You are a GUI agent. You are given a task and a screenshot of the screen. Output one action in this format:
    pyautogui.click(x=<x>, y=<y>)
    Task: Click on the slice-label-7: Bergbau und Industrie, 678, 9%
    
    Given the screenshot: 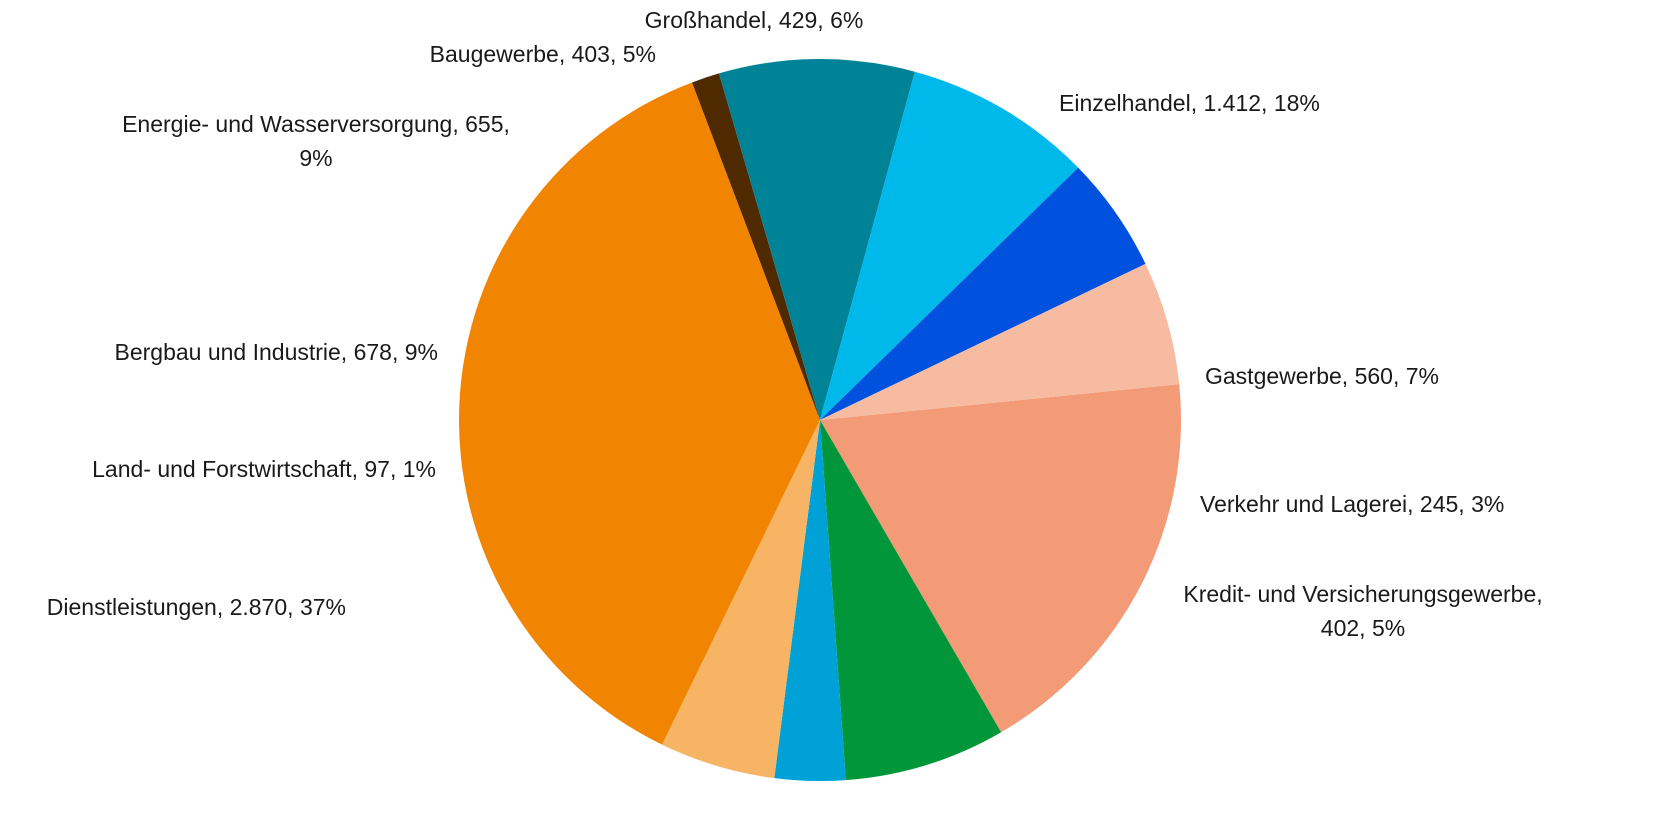 What is the action you would take?
    pyautogui.click(x=276, y=352)
    